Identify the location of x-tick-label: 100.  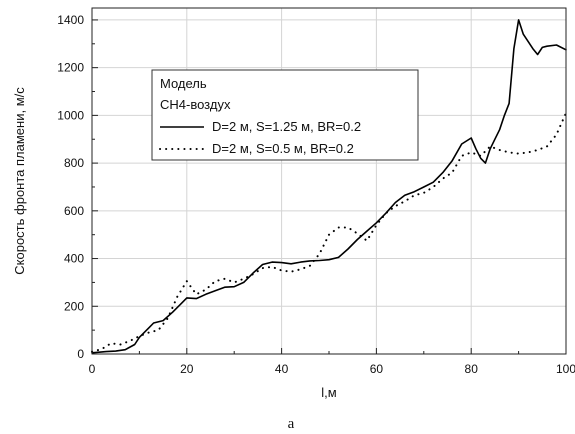
(565, 369).